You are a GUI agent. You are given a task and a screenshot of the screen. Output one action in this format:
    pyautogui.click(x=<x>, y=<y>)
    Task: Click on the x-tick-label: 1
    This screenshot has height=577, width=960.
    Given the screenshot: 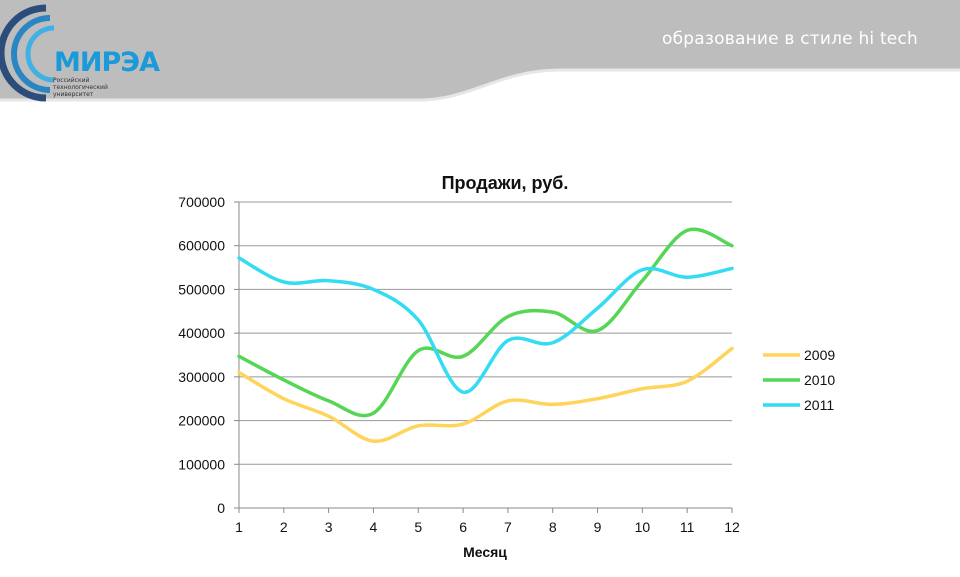 What is the action you would take?
    pyautogui.click(x=239, y=527)
    